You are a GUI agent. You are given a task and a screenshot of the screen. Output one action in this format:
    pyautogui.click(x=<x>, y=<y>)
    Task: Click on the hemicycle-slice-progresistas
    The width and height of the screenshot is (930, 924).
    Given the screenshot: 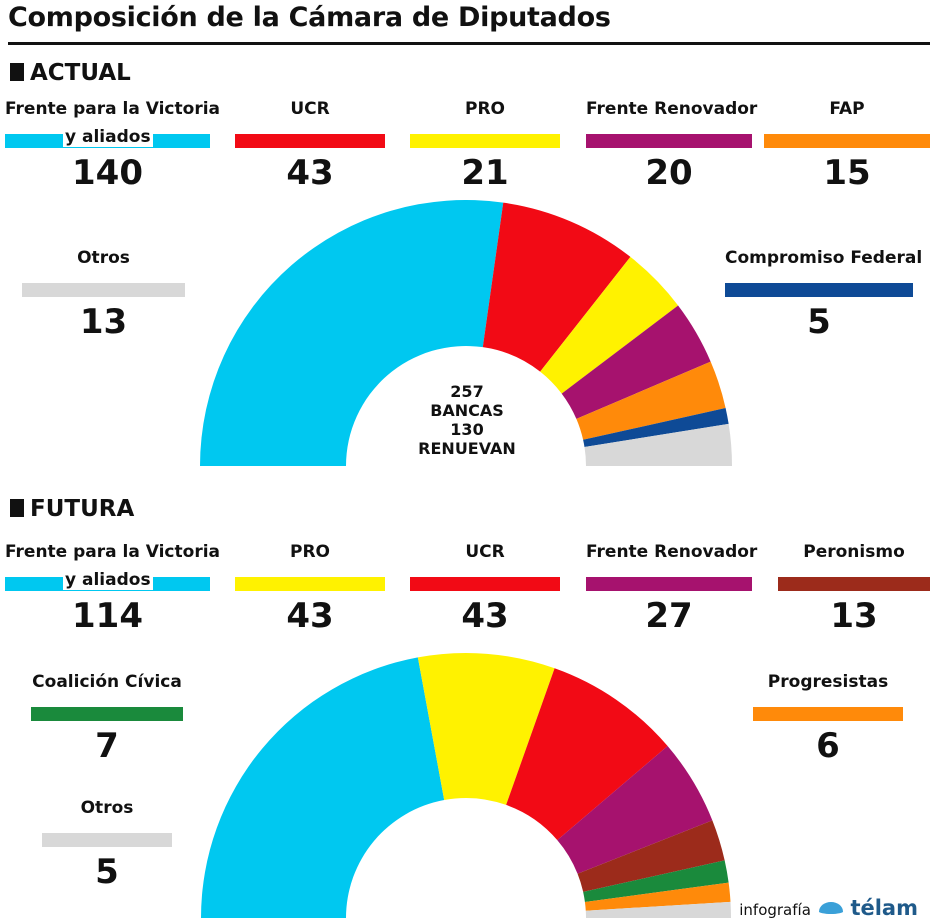 What is the action you would take?
    pyautogui.click(x=657, y=896)
    